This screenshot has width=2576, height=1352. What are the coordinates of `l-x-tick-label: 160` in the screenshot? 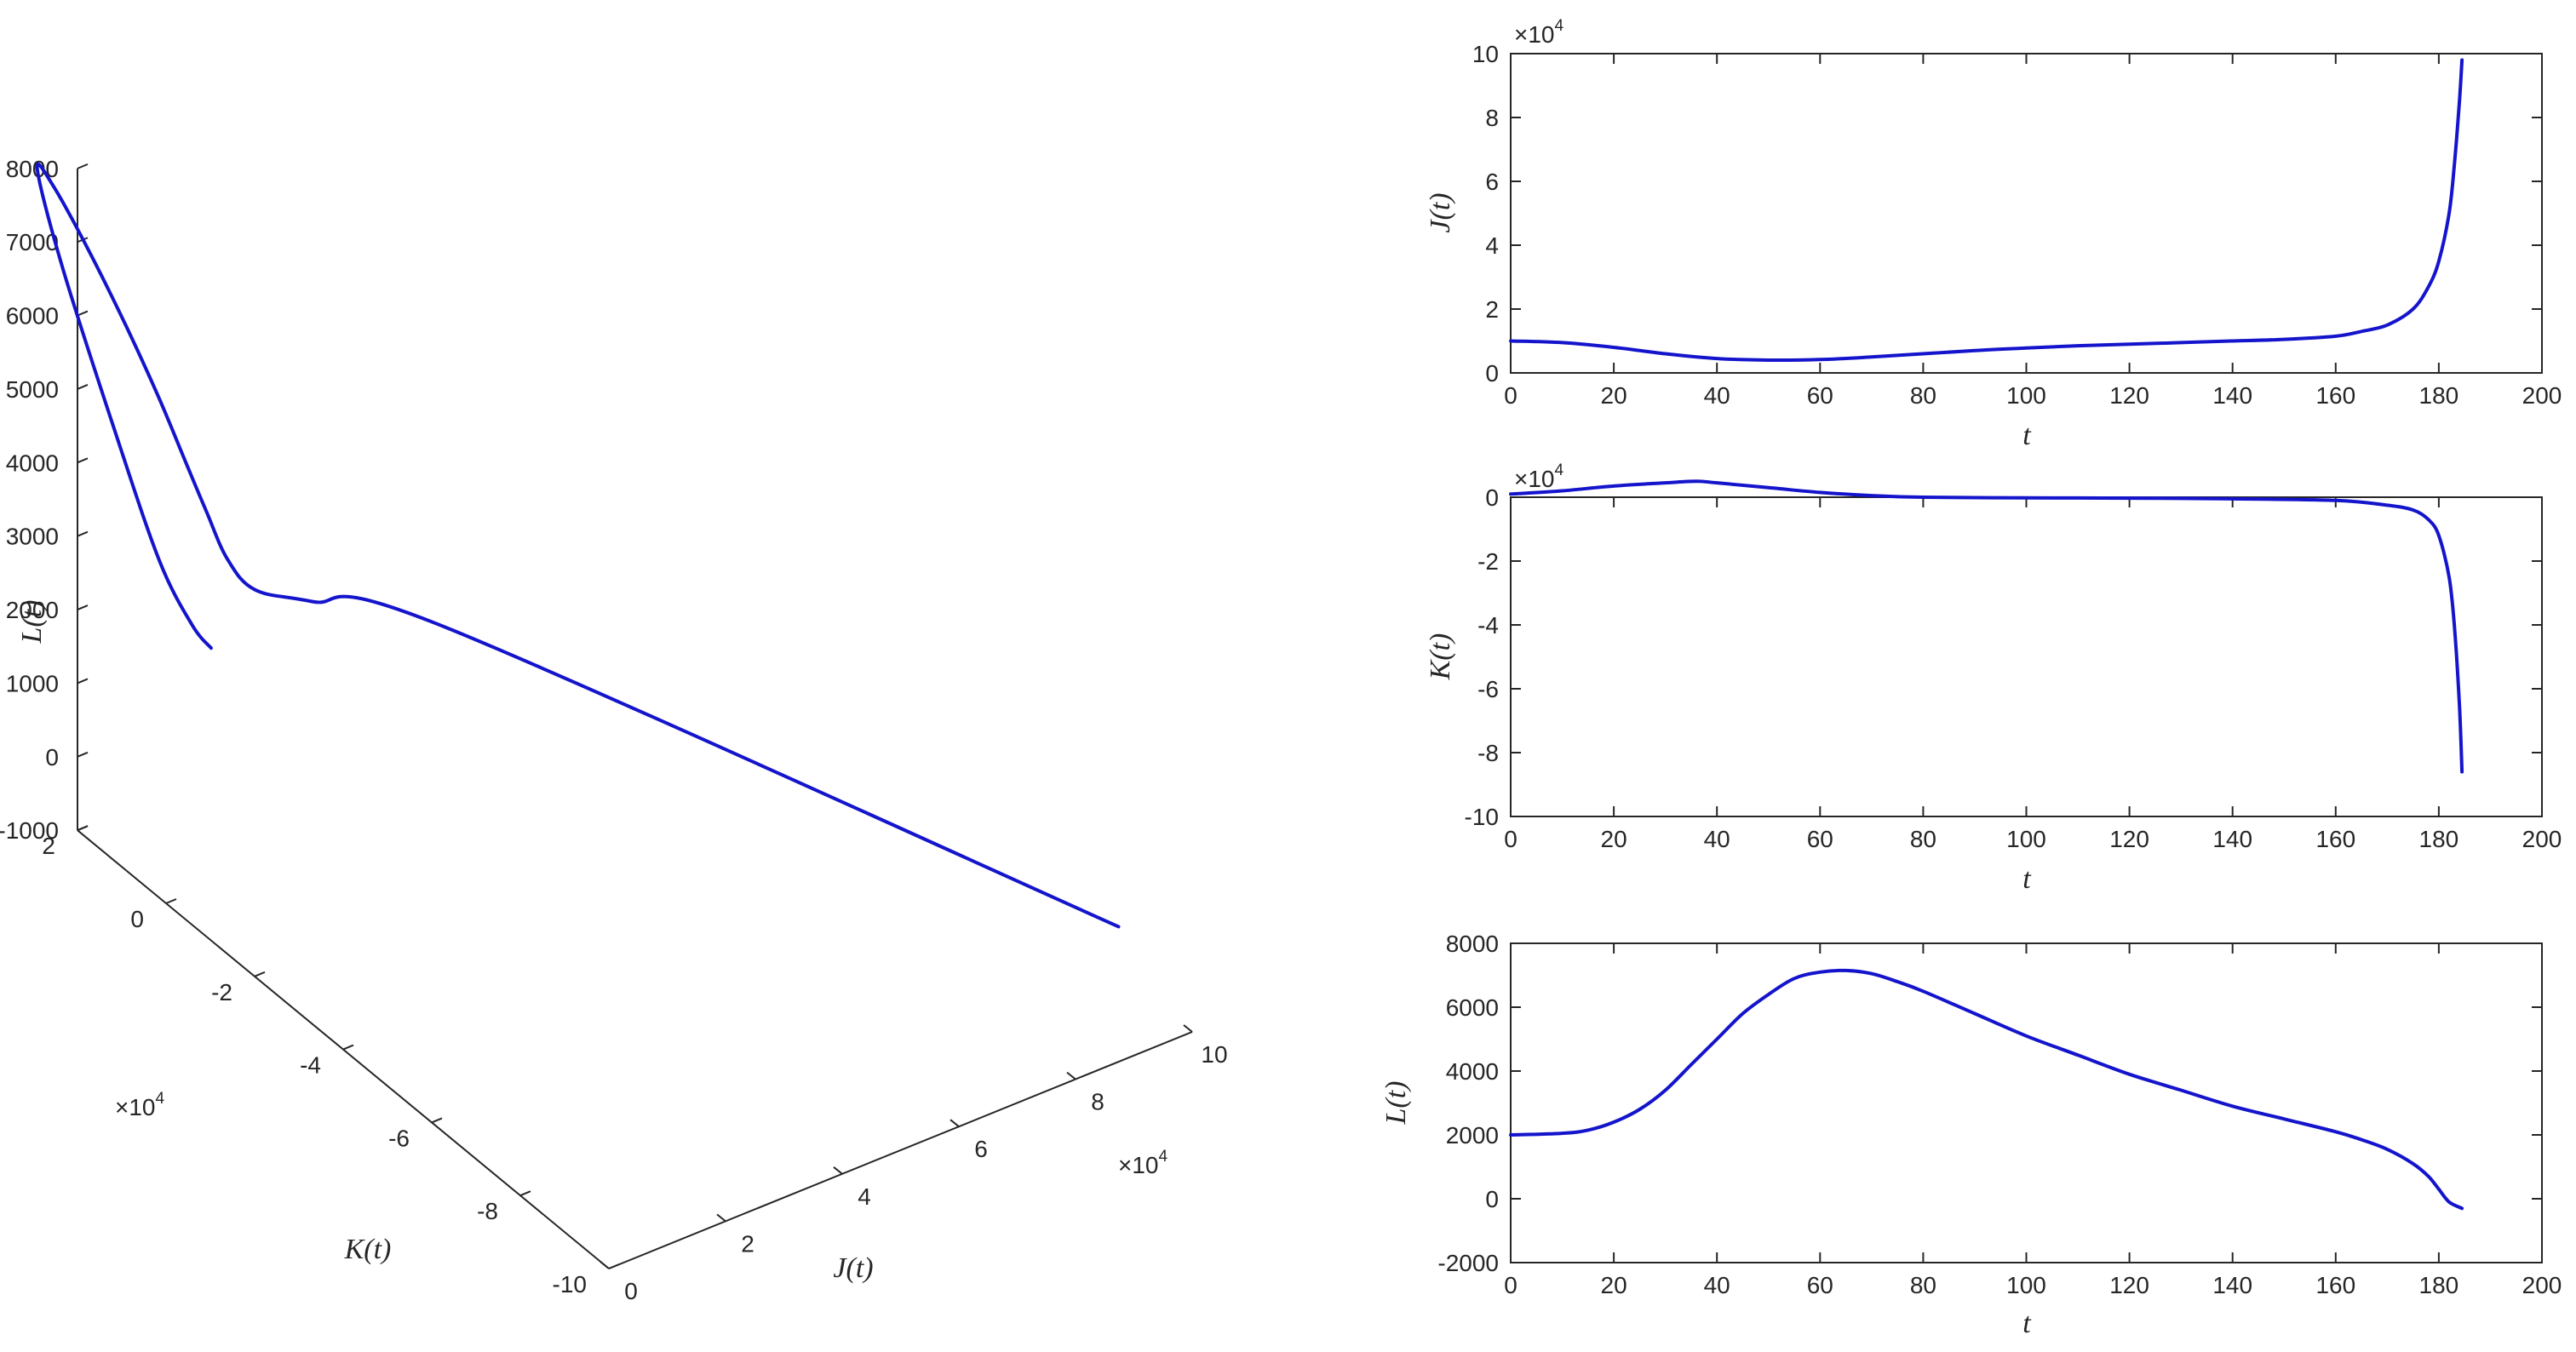 It's located at (2335, 1285).